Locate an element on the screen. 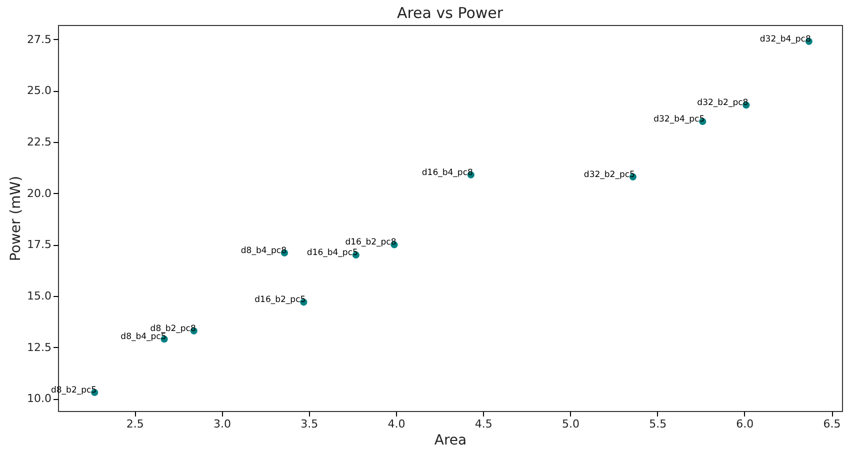  annotation: d16_b2_pc8 is located at coordinates (370, 243).